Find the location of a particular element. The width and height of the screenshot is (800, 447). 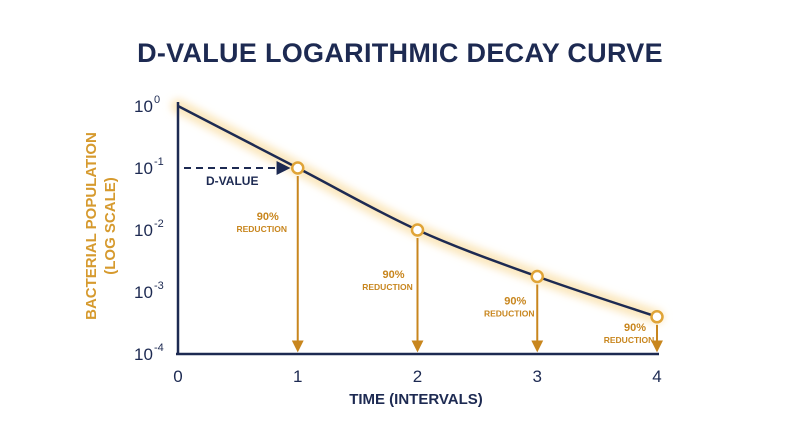

y-tick-label: 10 -1 is located at coordinates (149, 167).